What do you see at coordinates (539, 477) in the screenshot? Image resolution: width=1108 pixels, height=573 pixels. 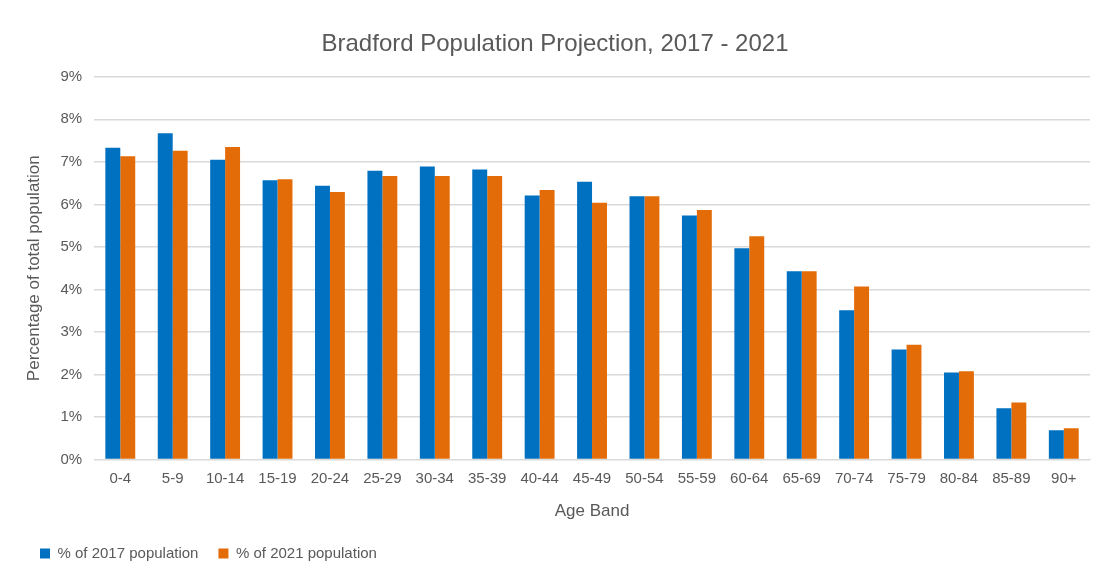 I see `x-tick-label: 40-44` at bounding box center [539, 477].